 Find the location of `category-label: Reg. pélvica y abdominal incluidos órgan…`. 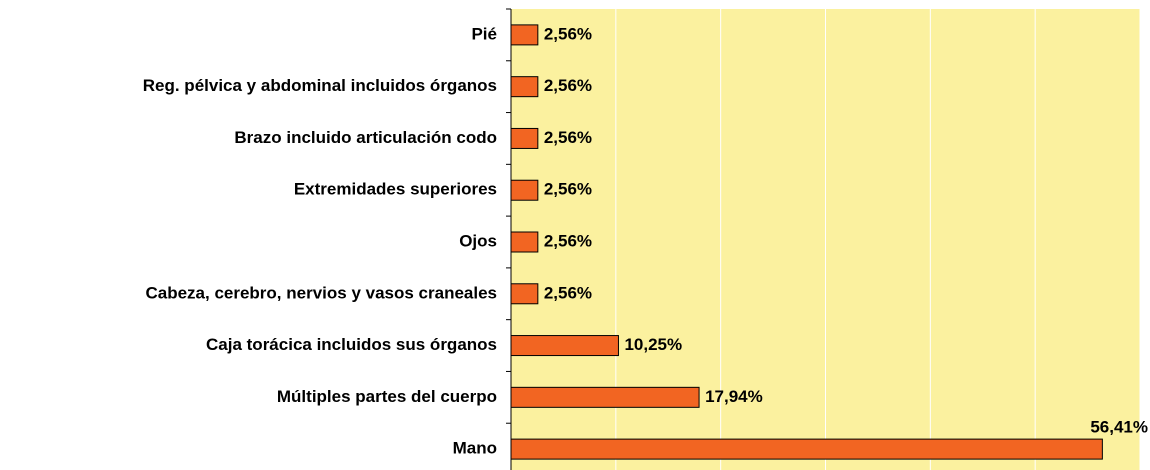

category-label: Reg. pélvica y abdominal incluidos órgan… is located at coordinates (320, 85).